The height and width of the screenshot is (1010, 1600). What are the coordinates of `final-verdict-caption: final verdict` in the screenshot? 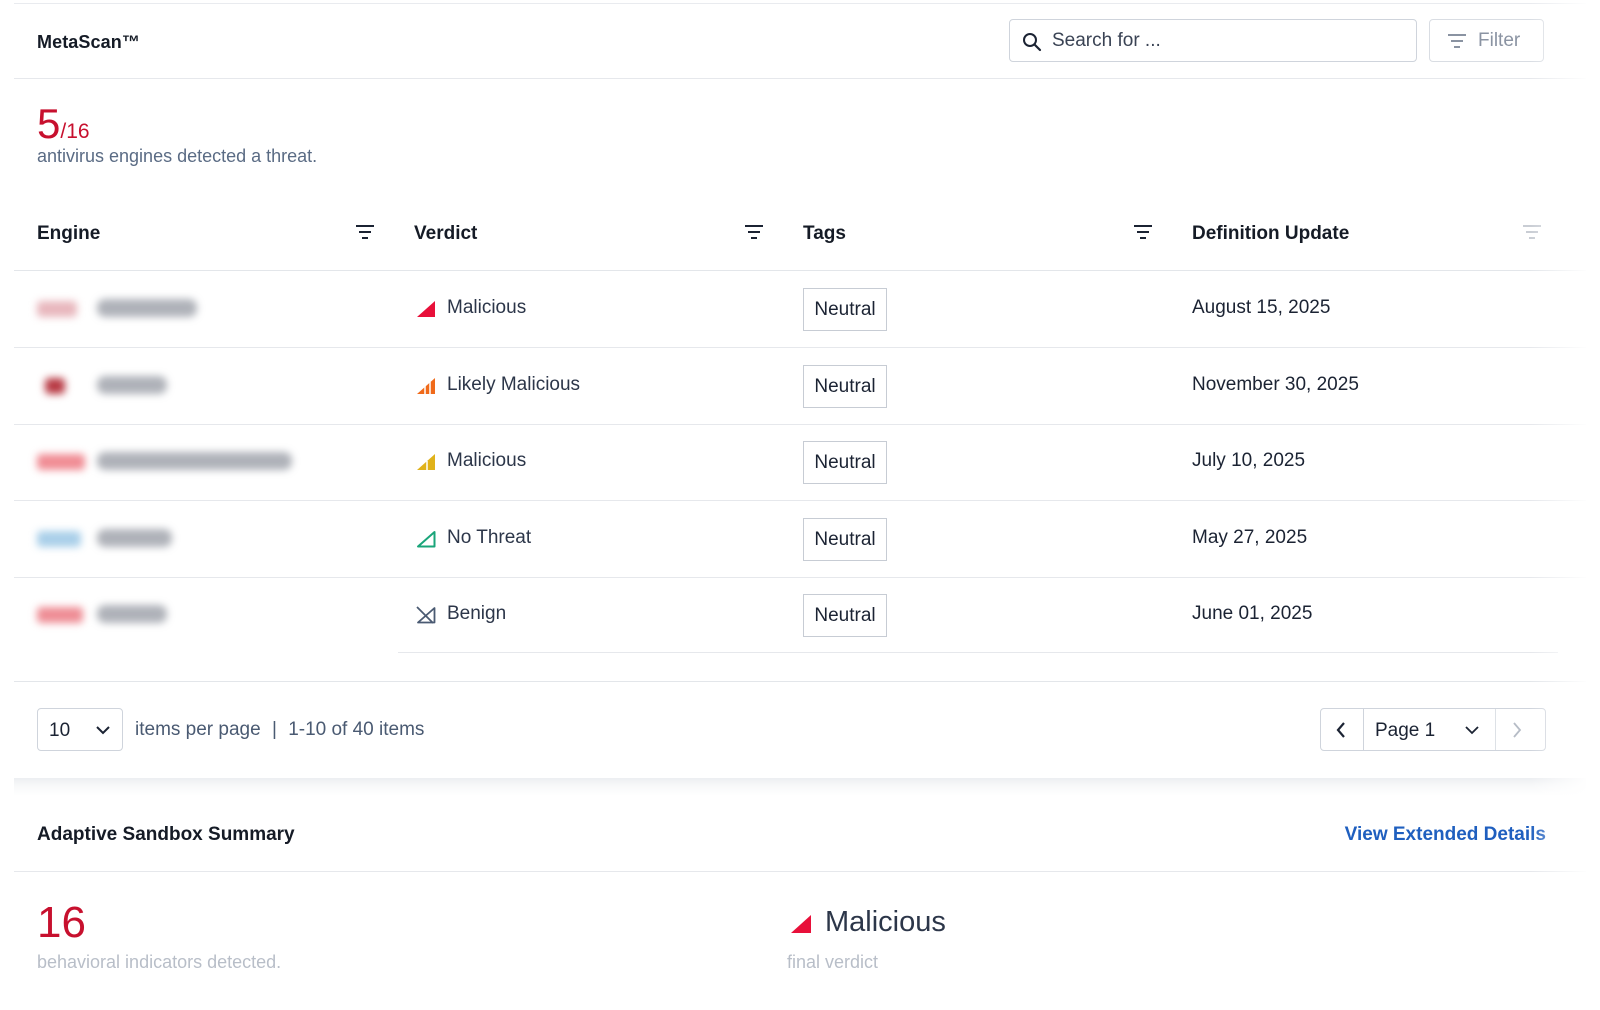 It's located at (833, 962).